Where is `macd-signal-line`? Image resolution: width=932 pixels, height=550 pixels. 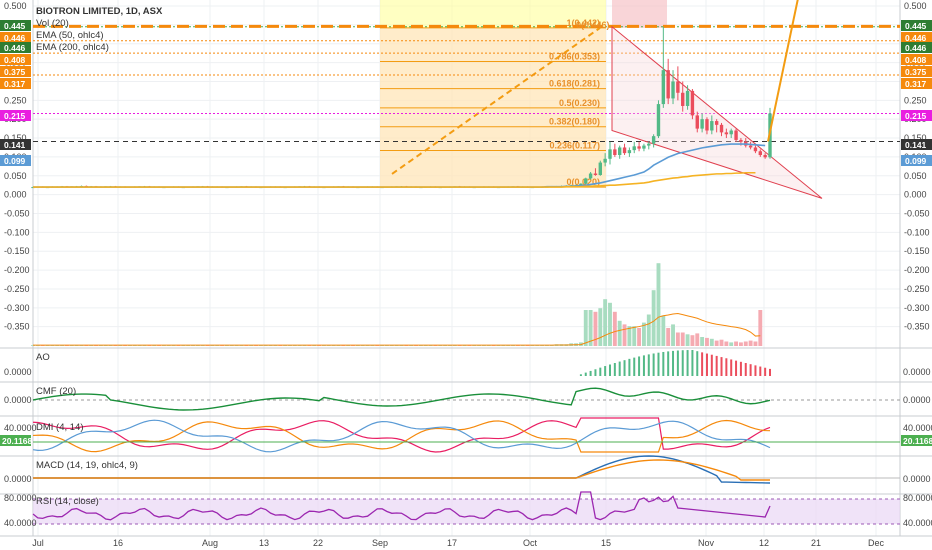 macd-signal-line is located at coordinates (401, 470).